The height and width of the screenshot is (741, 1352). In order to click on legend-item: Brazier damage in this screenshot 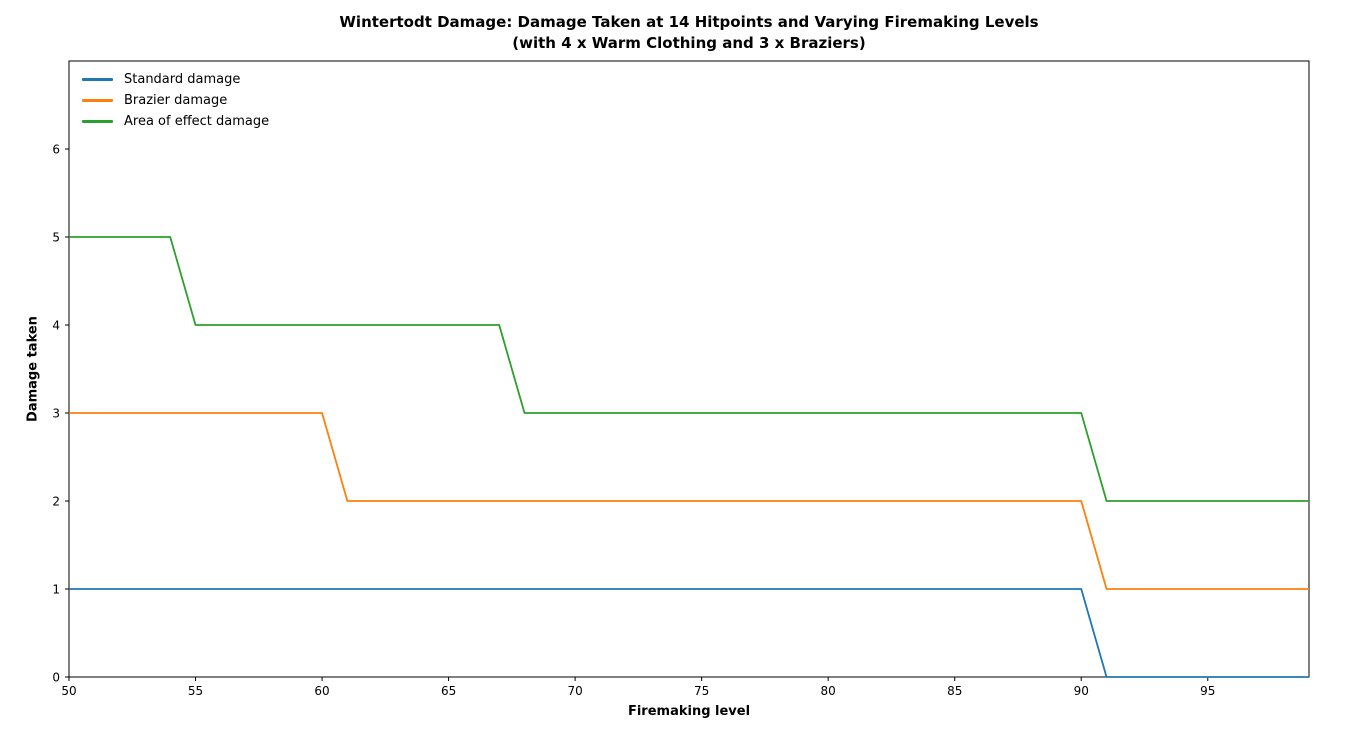, I will do `click(175, 100)`.